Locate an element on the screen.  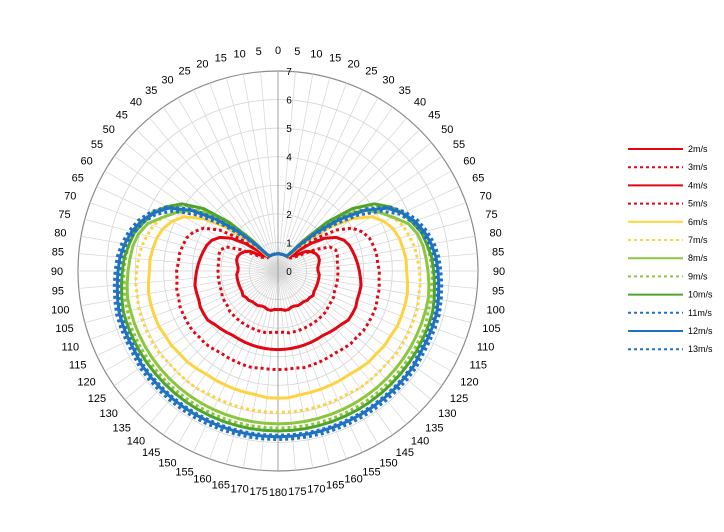
angle-tick-label: 65 is located at coordinates (78, 179).